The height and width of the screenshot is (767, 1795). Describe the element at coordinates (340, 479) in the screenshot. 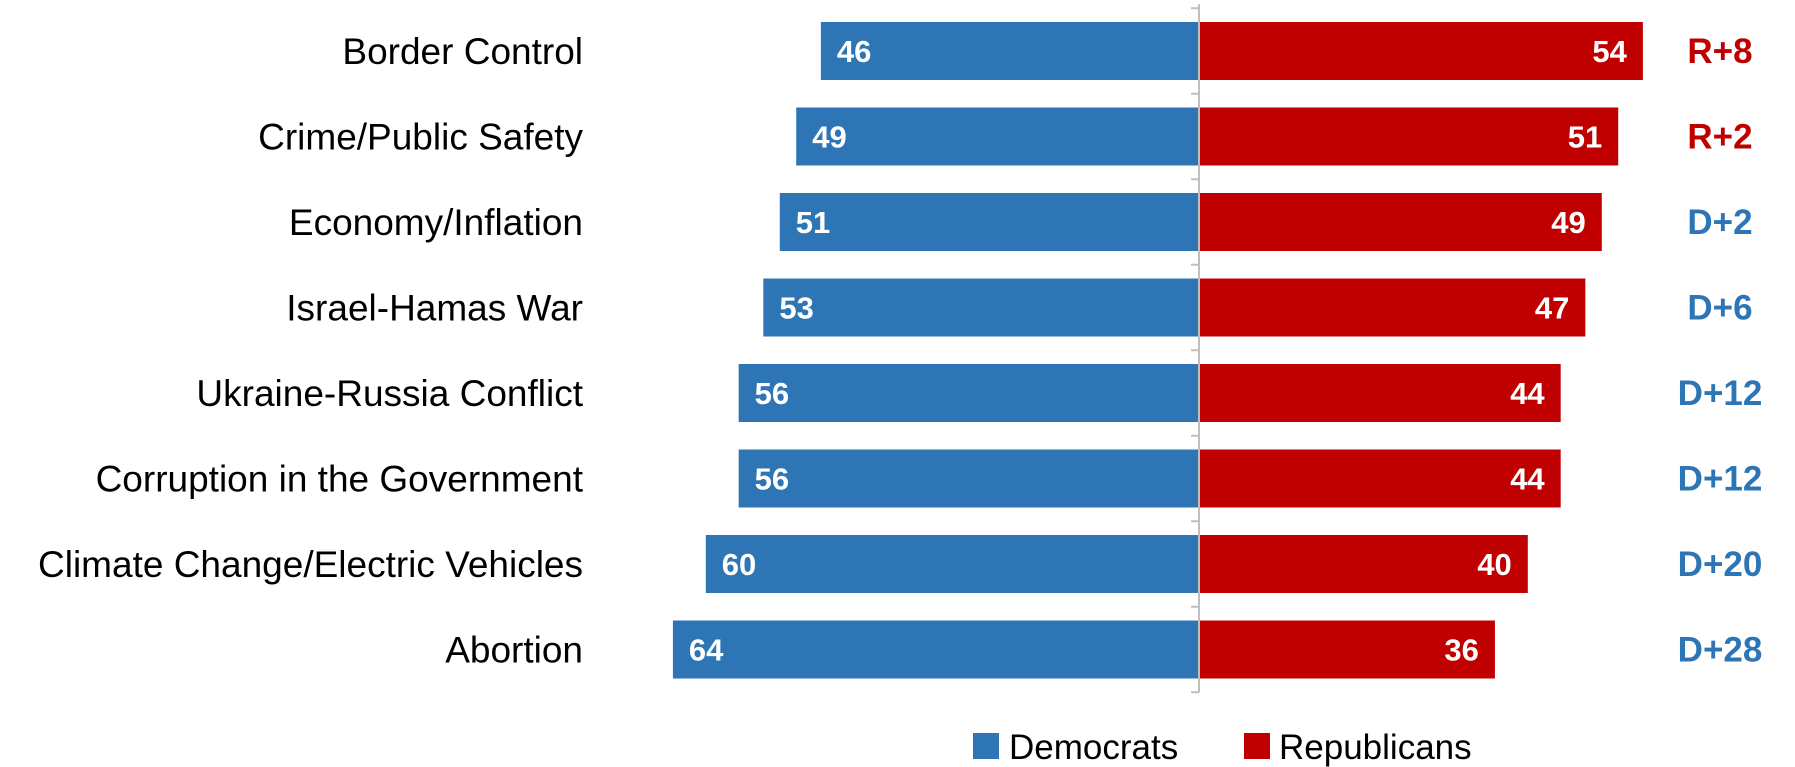

I see `category-label: Corruption in the Government` at that location.